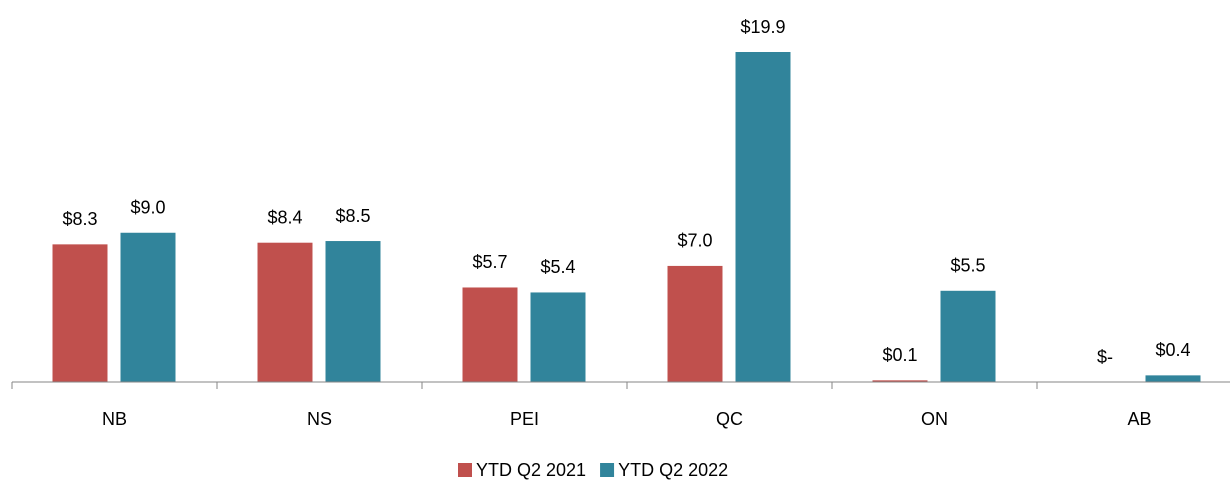 Image resolution: width=1230 pixels, height=487 pixels. I want to click on data-label: $8.4, so click(284, 217).